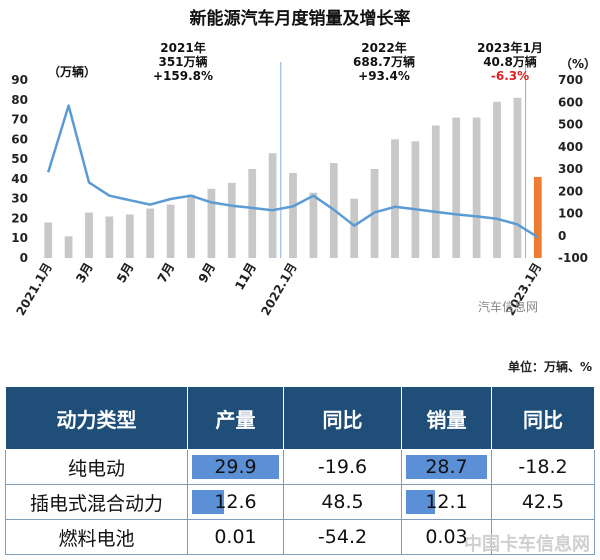 The height and width of the screenshot is (560, 600). I want to click on x-tick-label: 2021.1月, so click(34, 290).